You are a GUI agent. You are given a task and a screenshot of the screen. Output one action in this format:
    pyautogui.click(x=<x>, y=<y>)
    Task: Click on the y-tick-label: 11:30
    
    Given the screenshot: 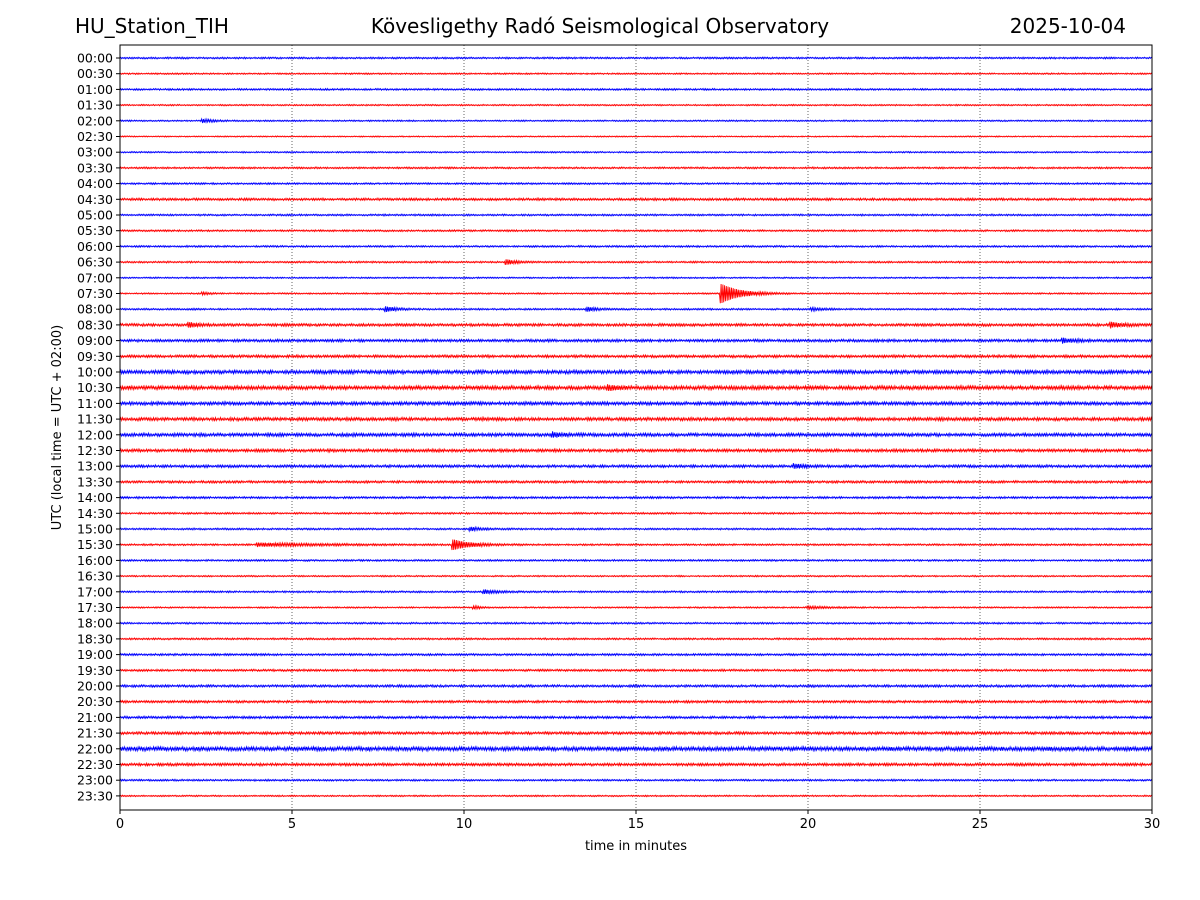 What is the action you would take?
    pyautogui.click(x=95, y=419)
    